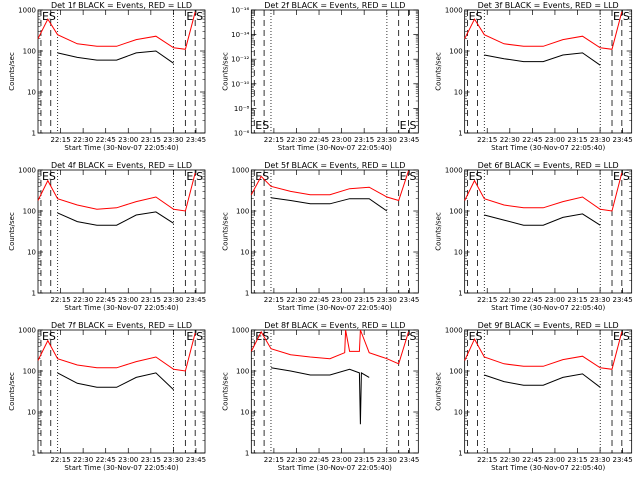  What do you see at coordinates (240, 60) in the screenshot?
I see `y-tick-label: 10⁻¹²` at bounding box center [240, 60].